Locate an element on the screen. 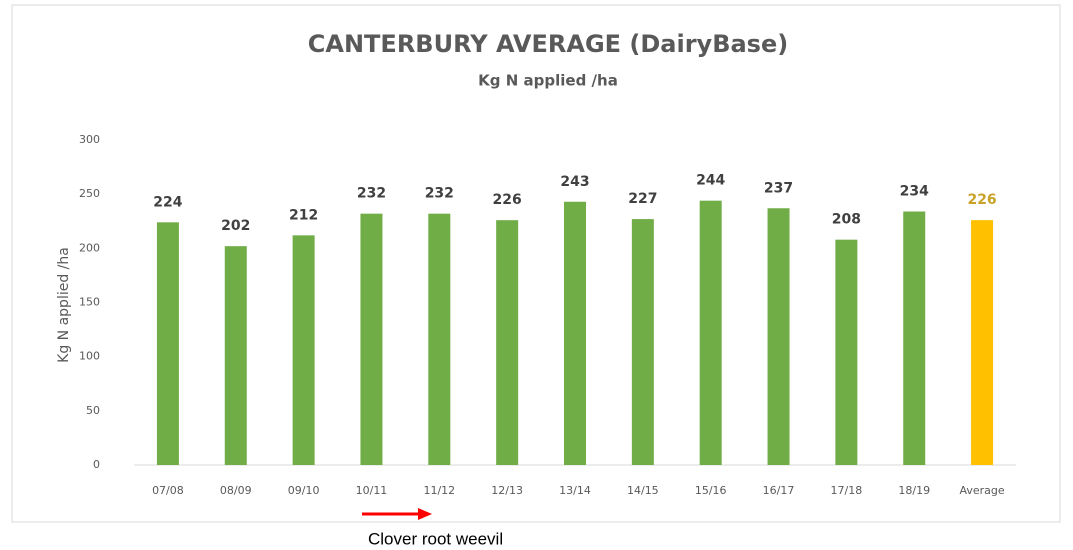  annotation-arrowhead is located at coordinates (425, 514).